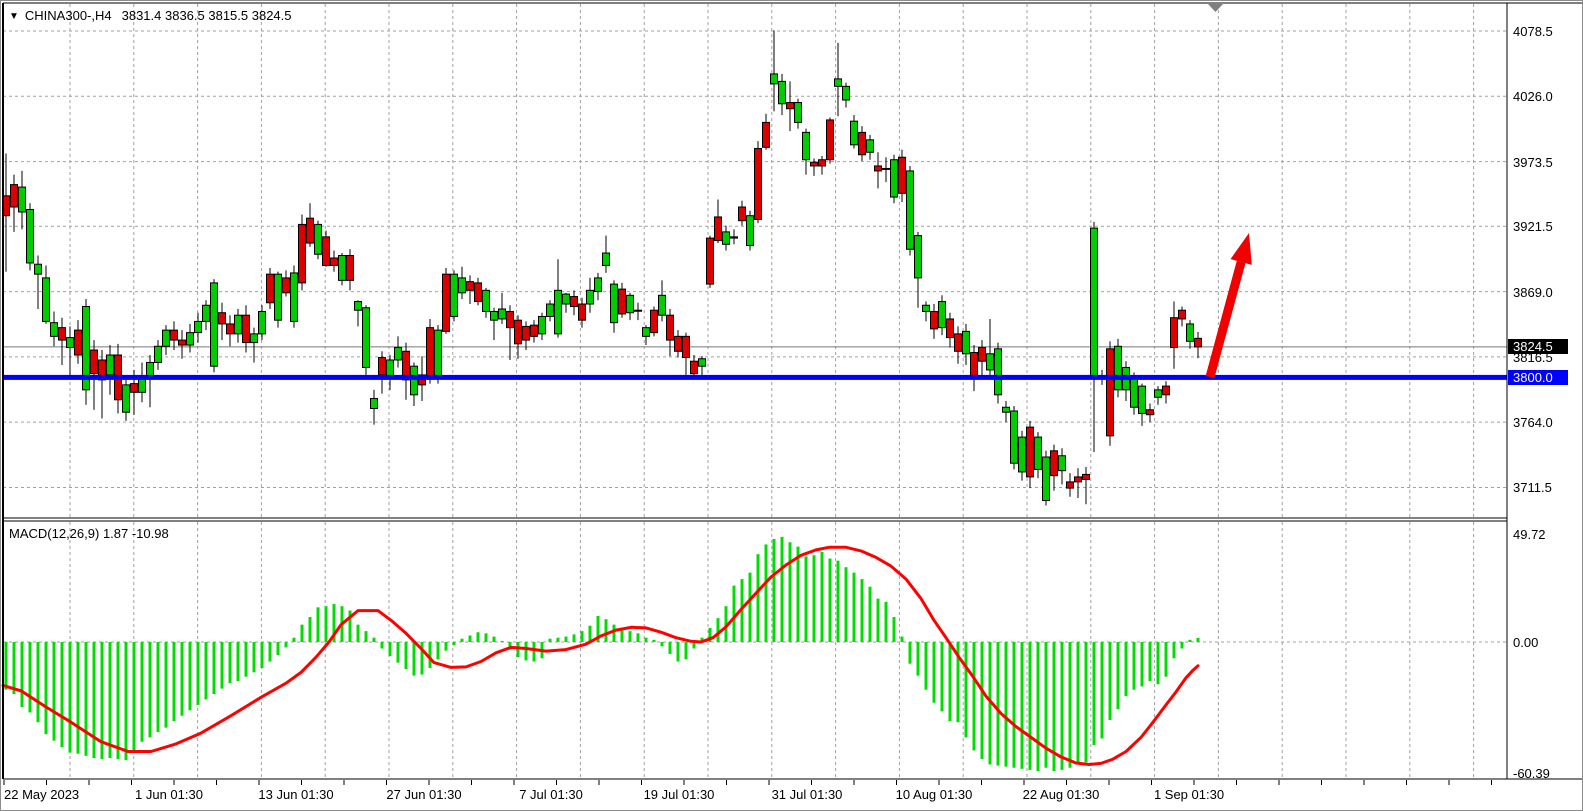 The width and height of the screenshot is (1583, 811). What do you see at coordinates (1215, 8) in the screenshot?
I see `chart-shift-marker-icon` at bounding box center [1215, 8].